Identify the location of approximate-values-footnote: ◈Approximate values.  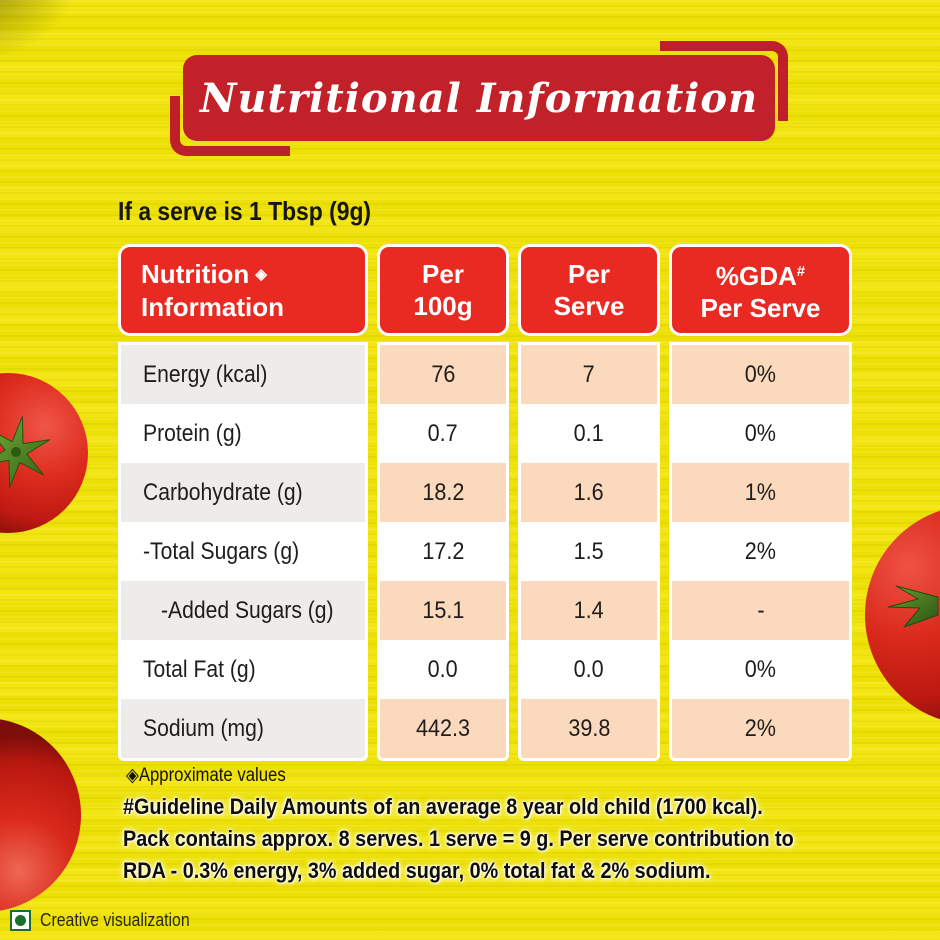
(206, 775).